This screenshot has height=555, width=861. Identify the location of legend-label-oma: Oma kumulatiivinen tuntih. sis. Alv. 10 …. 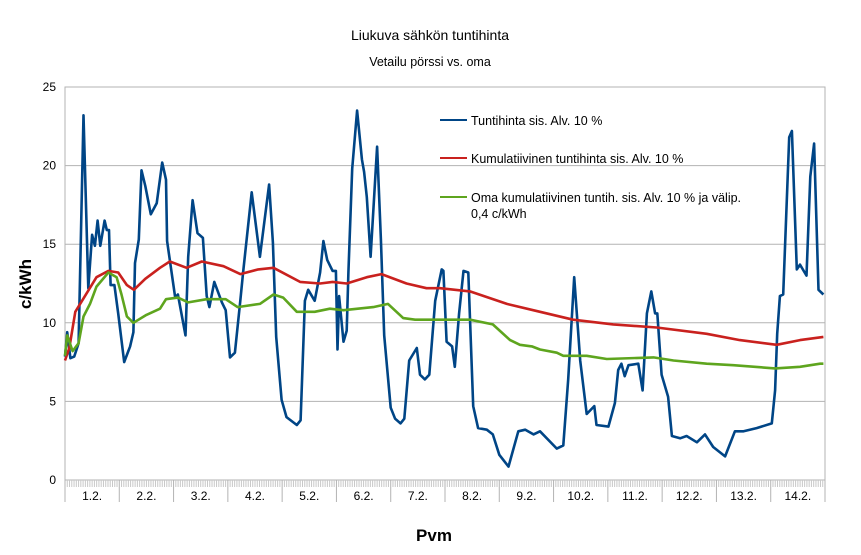
(606, 198).